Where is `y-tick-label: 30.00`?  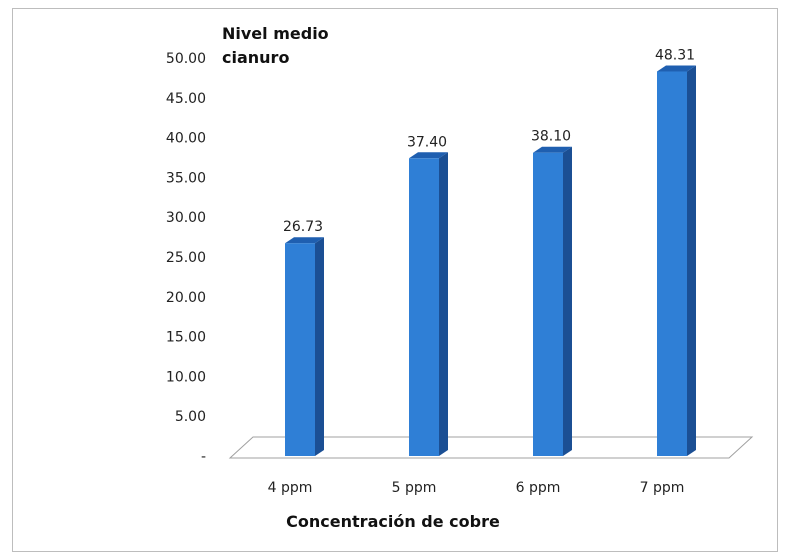 y-tick-label: 30.00 is located at coordinates (186, 218).